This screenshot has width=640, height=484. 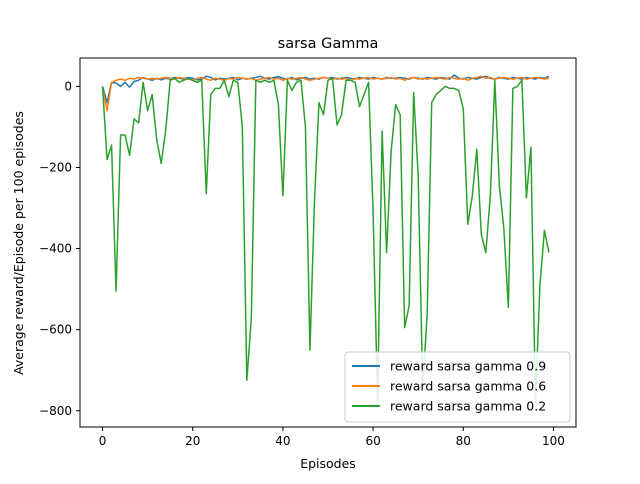 I want to click on y-tick-label: −800, so click(x=55, y=411).